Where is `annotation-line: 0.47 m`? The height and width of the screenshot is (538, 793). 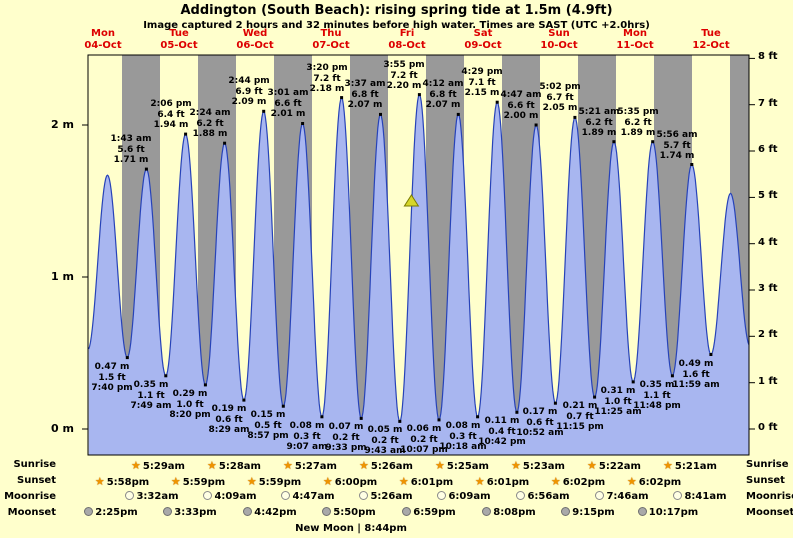
annotation-line: 0.47 m is located at coordinates (112, 367).